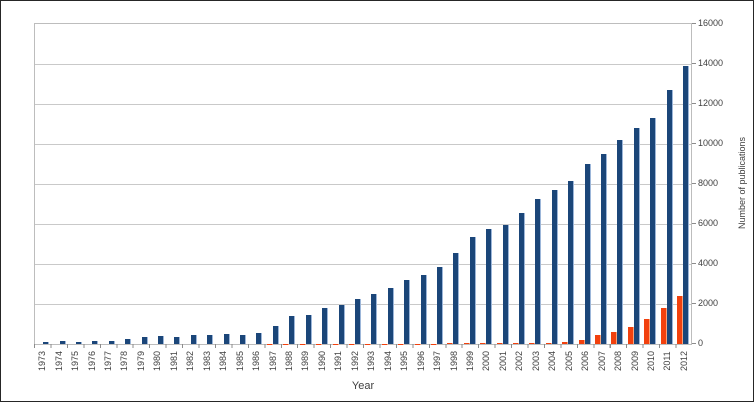  I want to click on bar-2005-blue, so click(571, 262).